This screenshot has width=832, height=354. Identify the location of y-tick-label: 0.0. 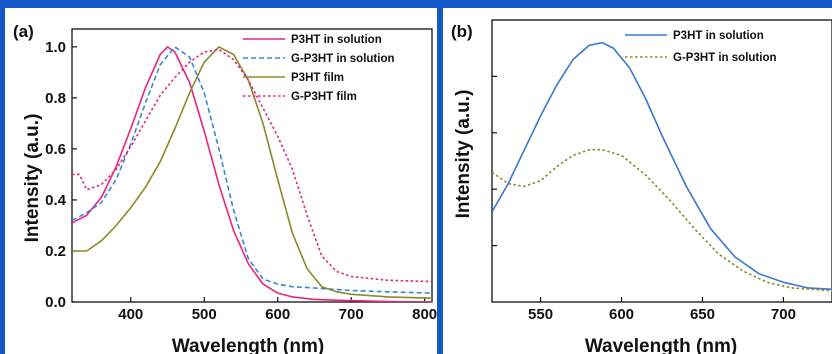
(55, 302).